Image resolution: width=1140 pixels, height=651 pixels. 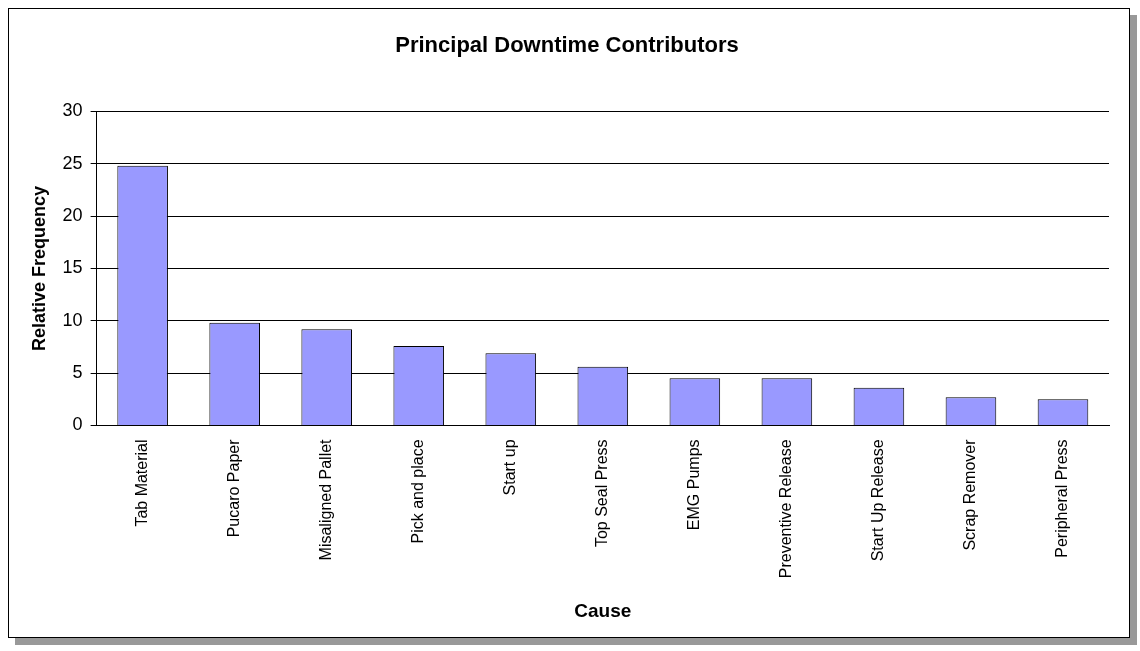 What do you see at coordinates (326, 499) in the screenshot?
I see `x-tick-label: Misaligned Pallet` at bounding box center [326, 499].